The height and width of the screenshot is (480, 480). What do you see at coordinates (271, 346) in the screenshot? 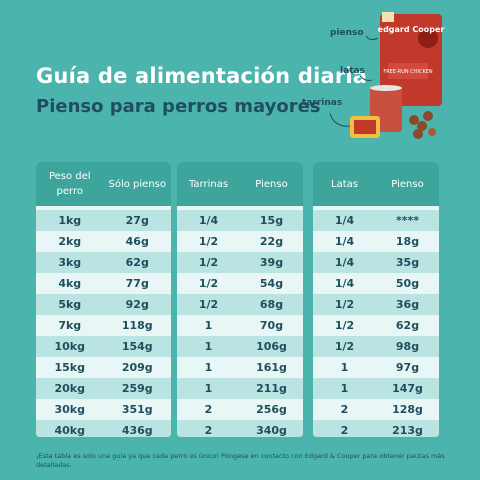
I see `table-cell: 106g` at bounding box center [271, 346].